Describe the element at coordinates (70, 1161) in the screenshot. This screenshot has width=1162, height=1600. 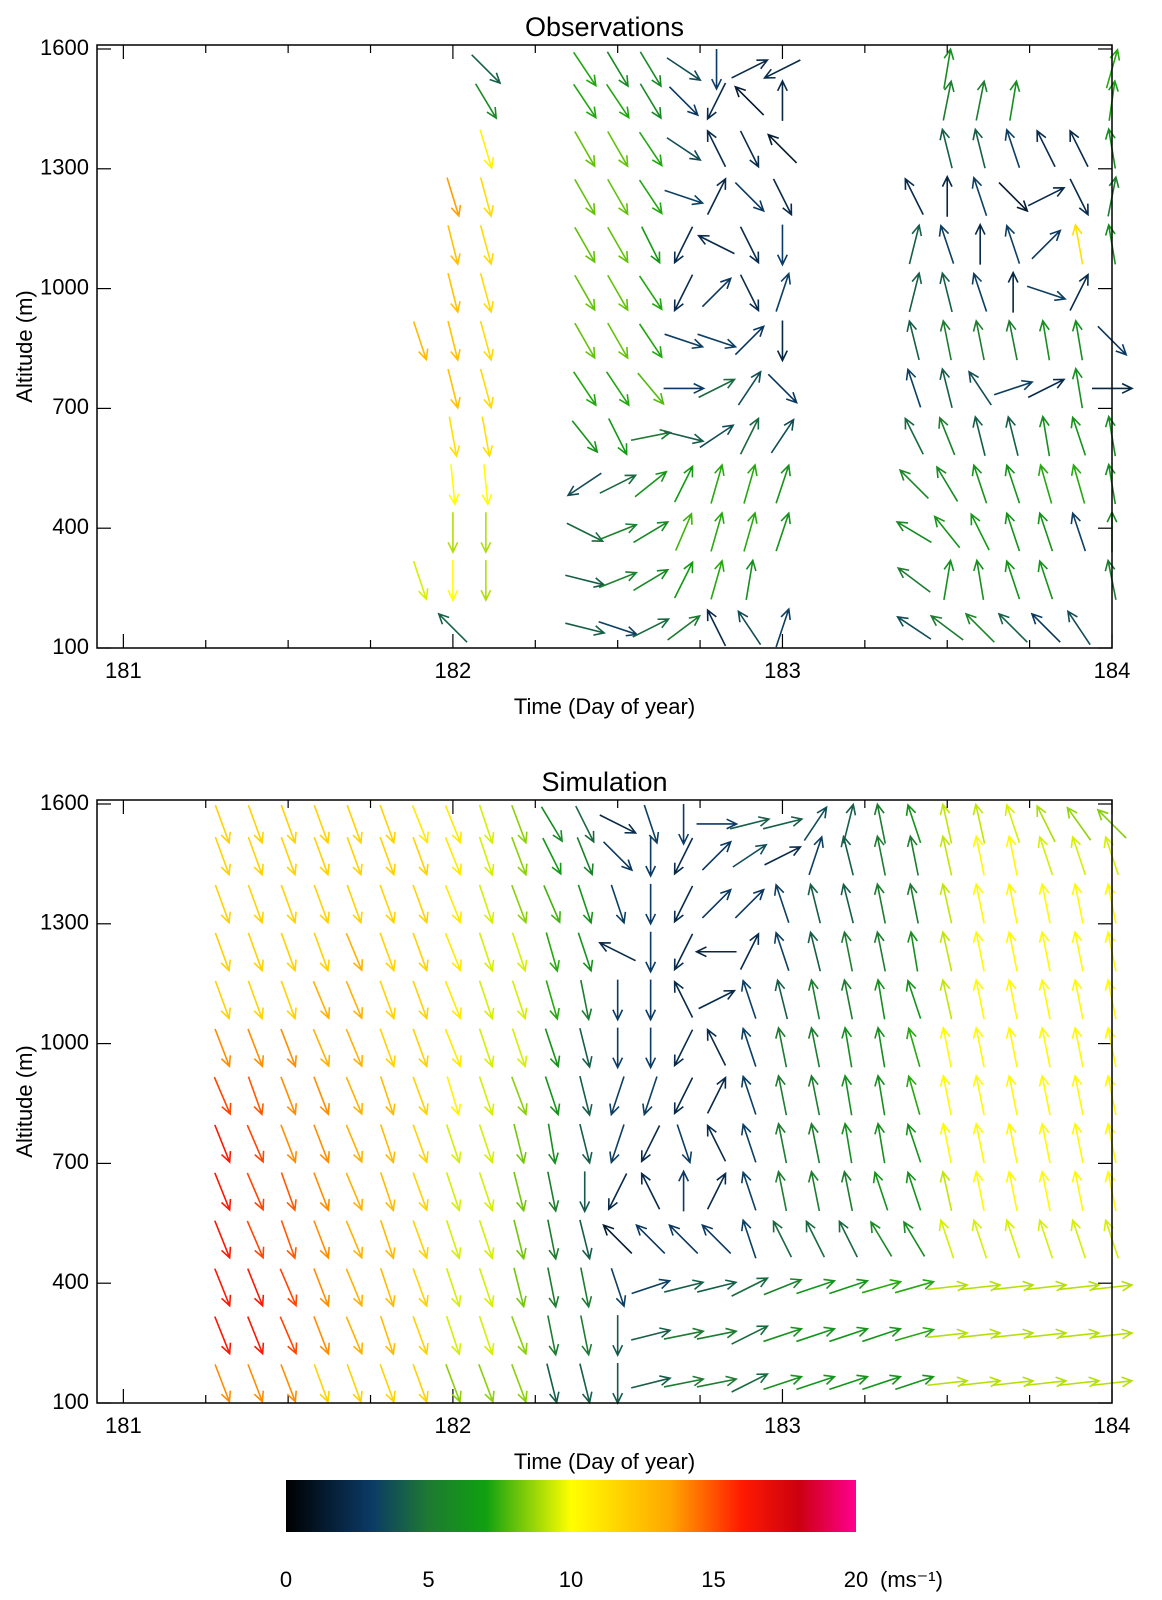
I see `y-tick-label: 700` at that location.